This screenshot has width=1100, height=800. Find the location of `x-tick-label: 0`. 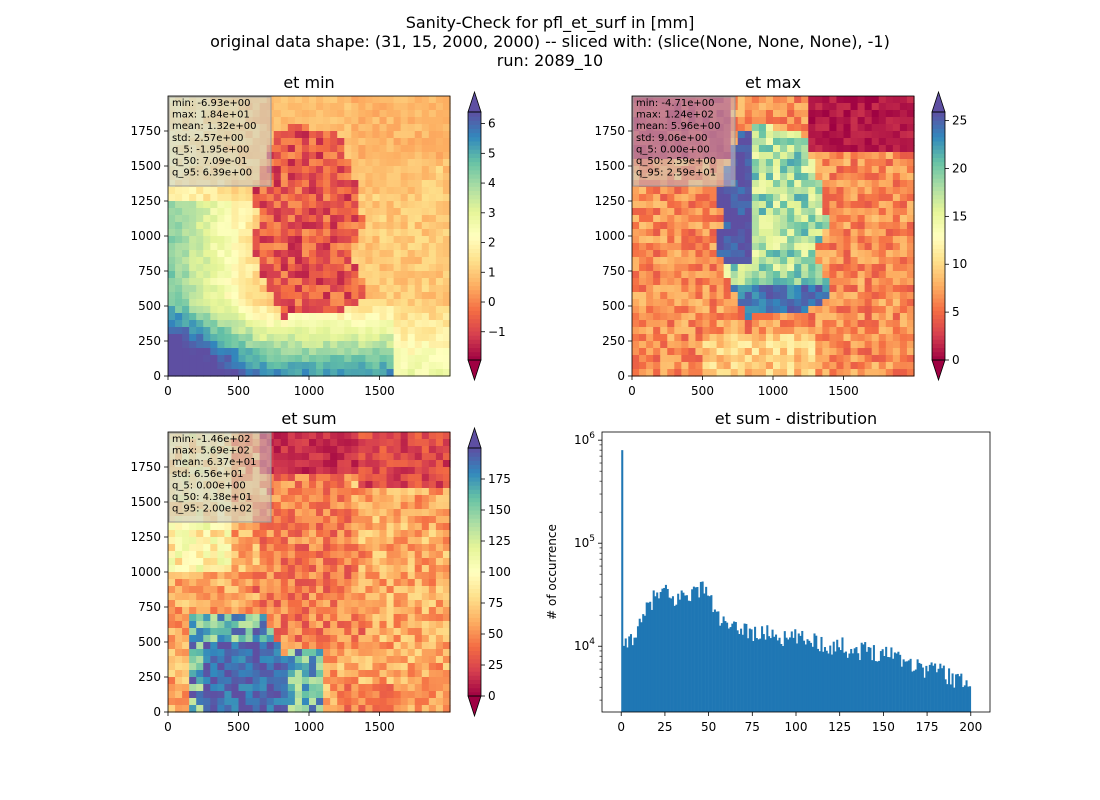

x-tick-label: 0 is located at coordinates (632, 391).